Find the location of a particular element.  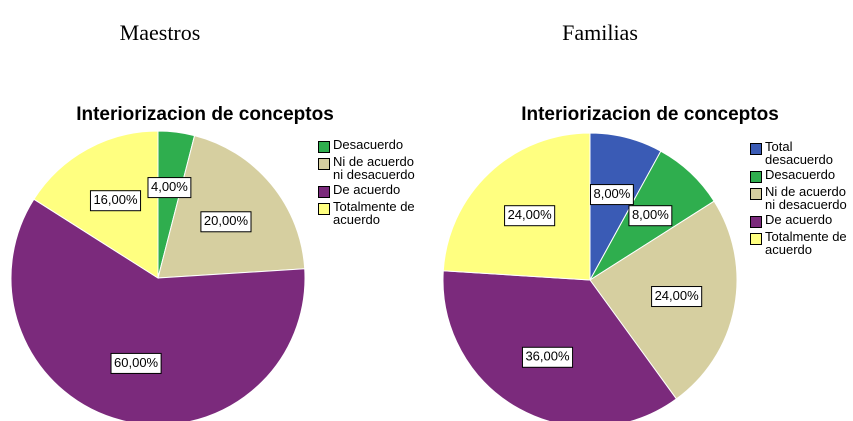

heading: Familias is located at coordinates (600, 32).